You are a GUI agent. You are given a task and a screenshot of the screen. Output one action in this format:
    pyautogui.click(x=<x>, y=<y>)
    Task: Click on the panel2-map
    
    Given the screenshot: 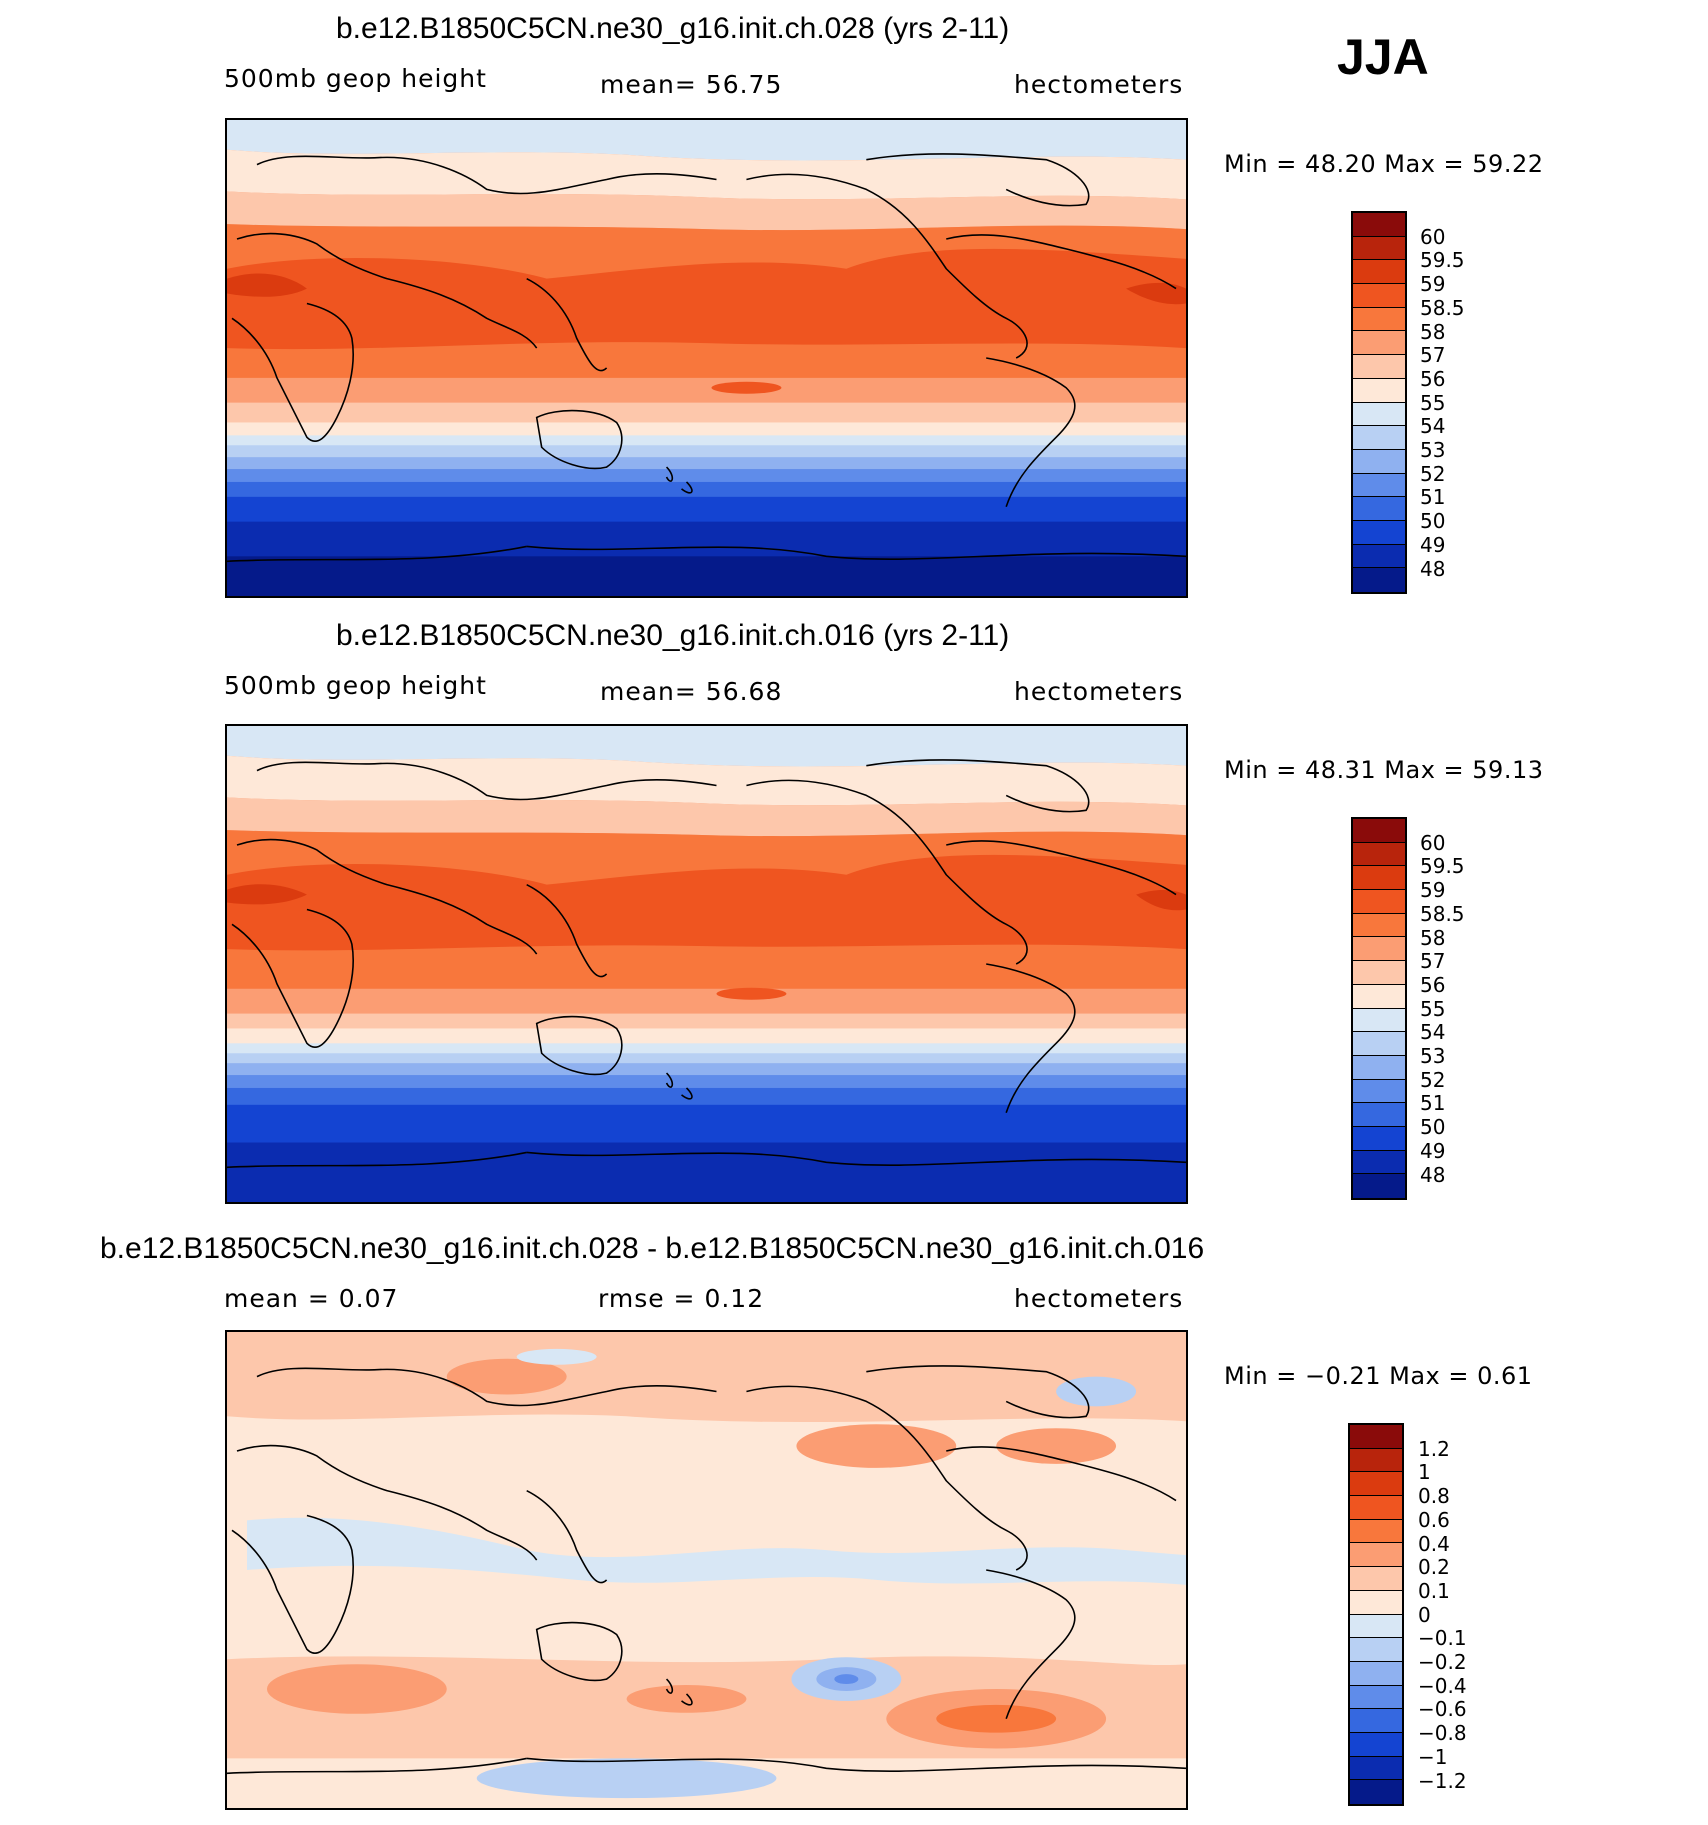 What is the action you would take?
    pyautogui.click(x=706, y=964)
    